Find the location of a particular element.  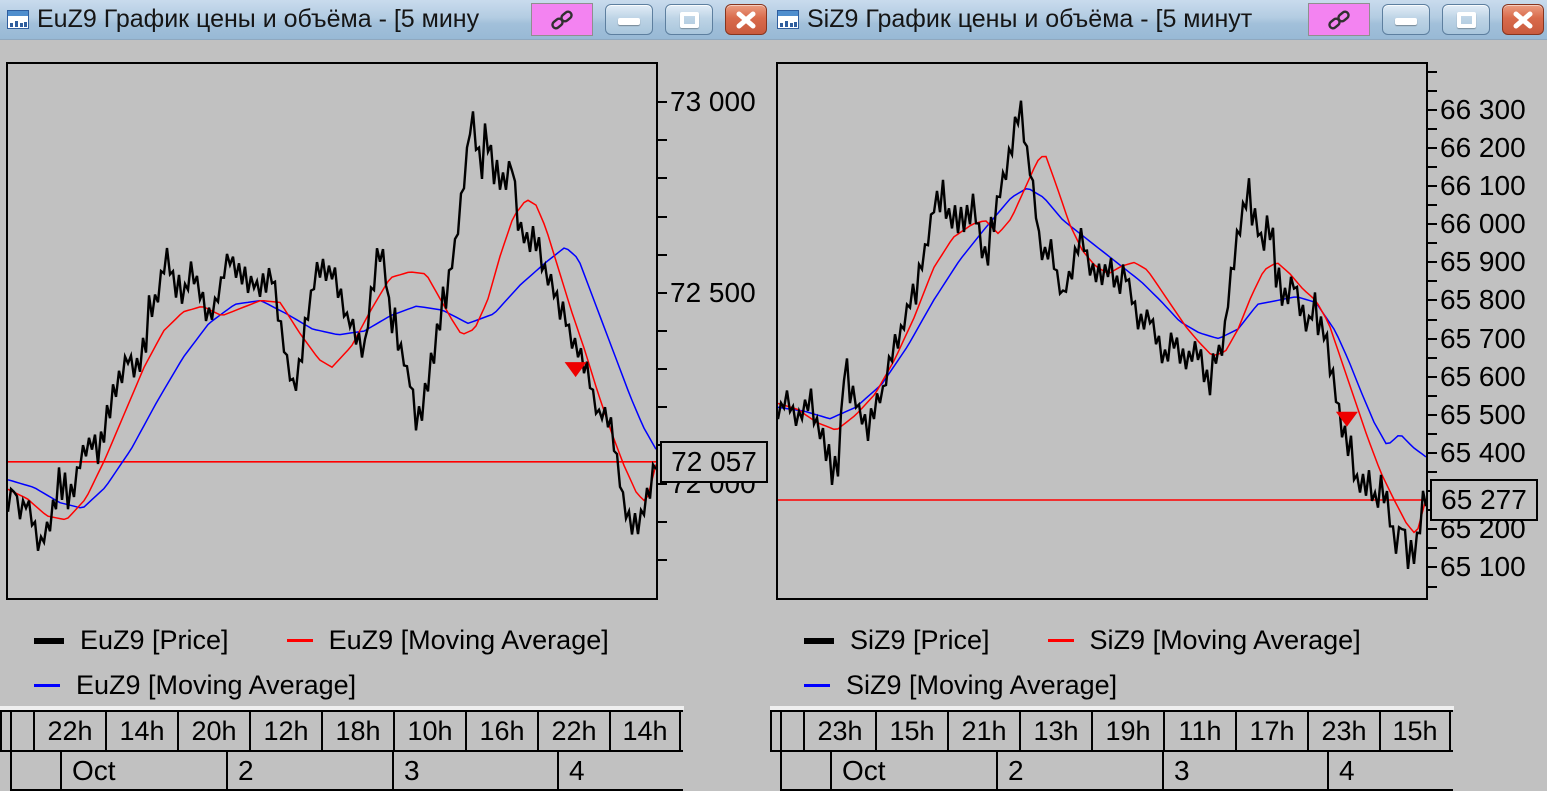

hour-cell: 21h is located at coordinates (983, 731).